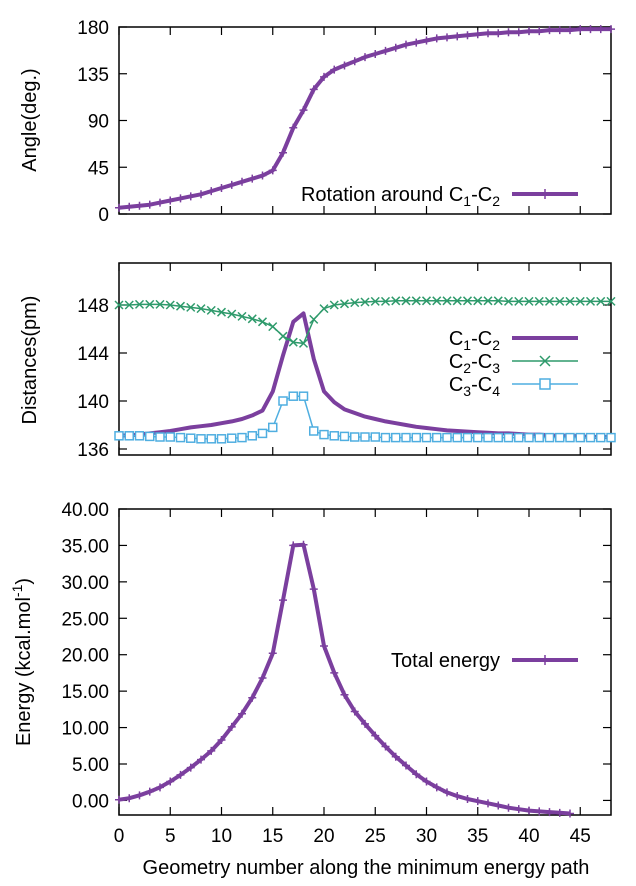 Image resolution: width=636 pixels, height=886 pixels. I want to click on y-tick-label: 30.00, so click(85, 583).